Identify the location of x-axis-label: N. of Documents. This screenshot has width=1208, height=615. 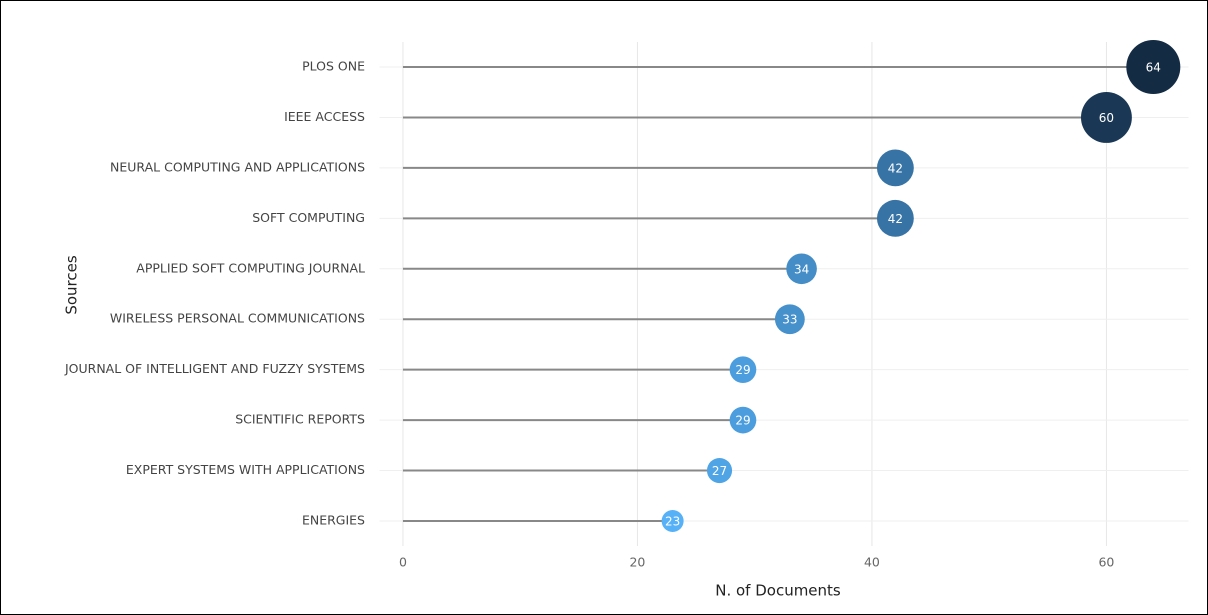
(778, 591).